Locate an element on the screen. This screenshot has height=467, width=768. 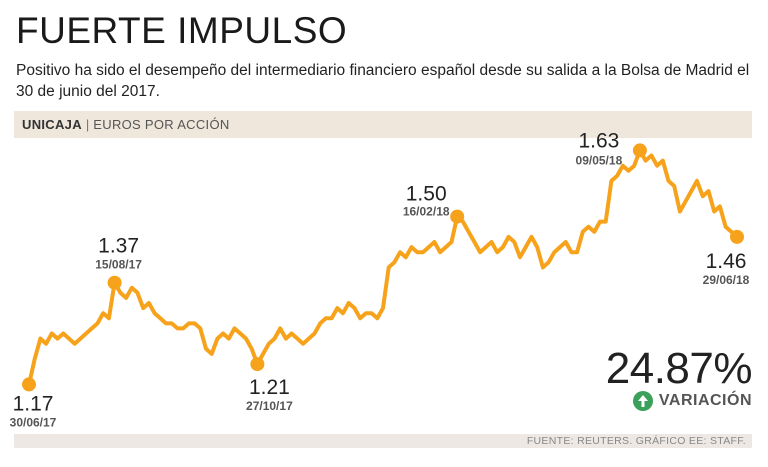
data-label-date: 09/05/18 is located at coordinates (599, 160).